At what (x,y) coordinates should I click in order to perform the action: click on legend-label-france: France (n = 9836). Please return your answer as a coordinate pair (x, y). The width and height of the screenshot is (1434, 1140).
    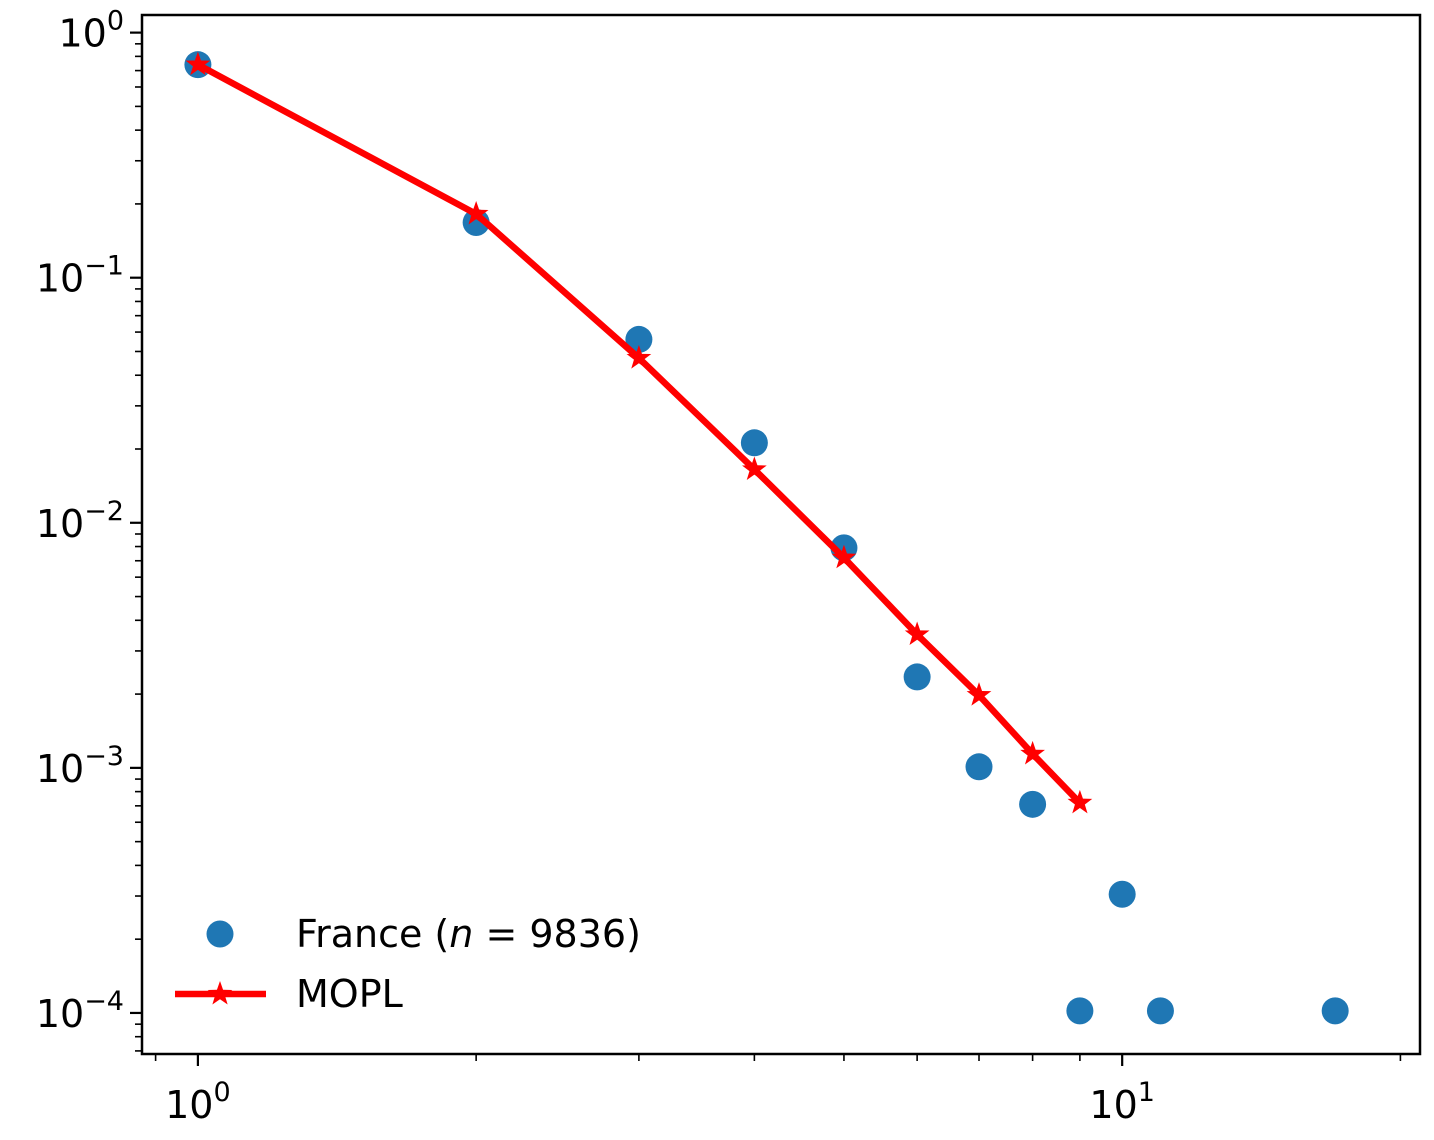
    Looking at the image, I should click on (468, 934).